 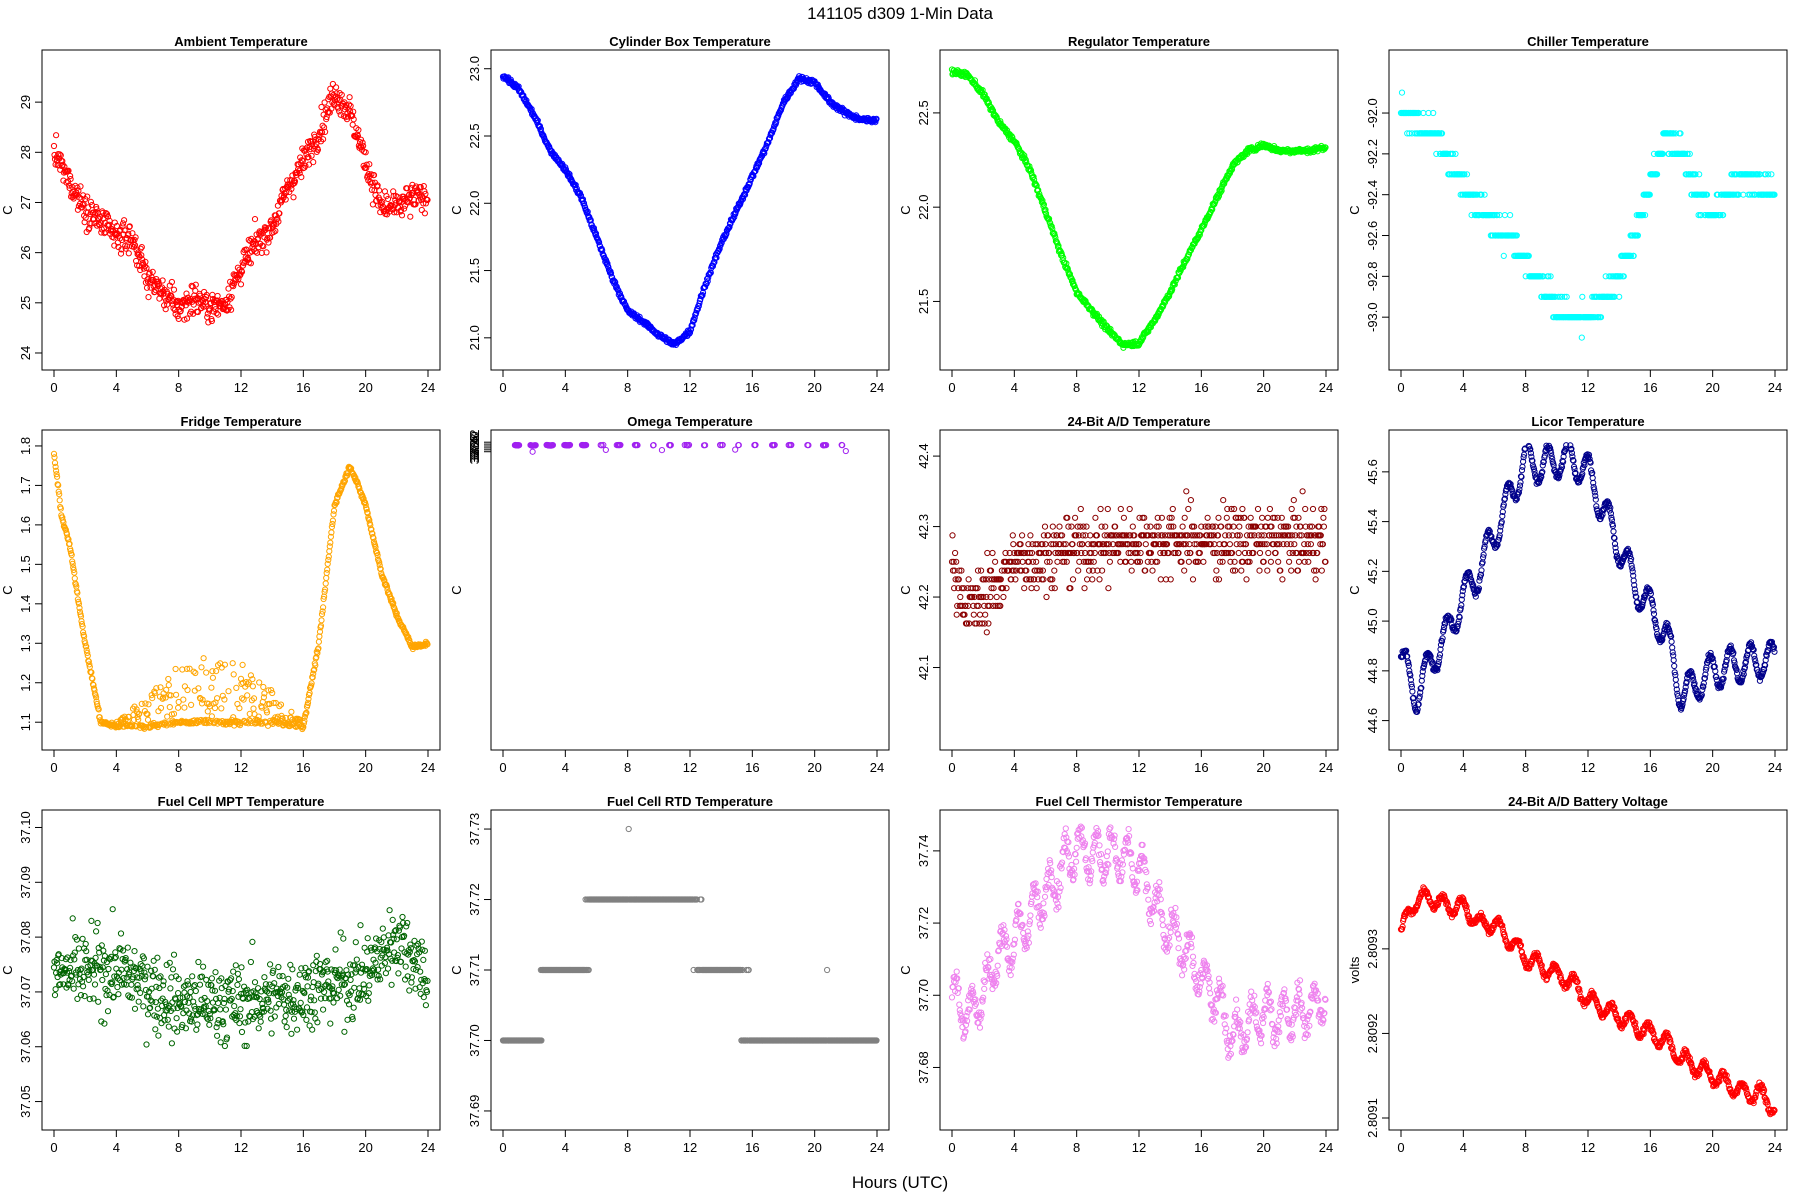 What do you see at coordinates (1354, 589) in the screenshot?
I see `licor-temperature-y-axis-label: C` at bounding box center [1354, 589].